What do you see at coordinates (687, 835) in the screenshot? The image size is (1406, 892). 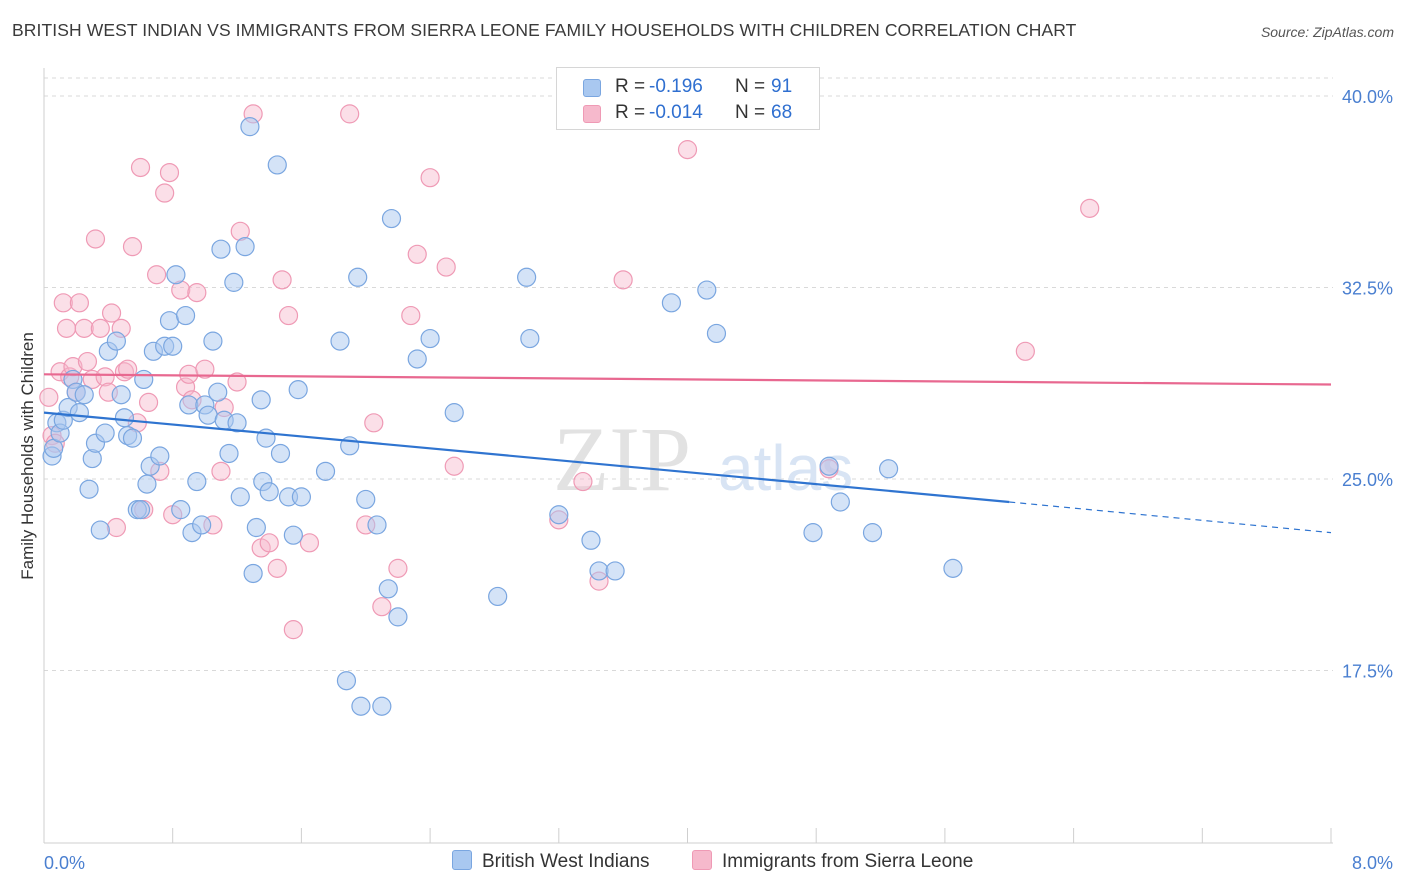 I see `x-tick-marks` at bounding box center [687, 835].